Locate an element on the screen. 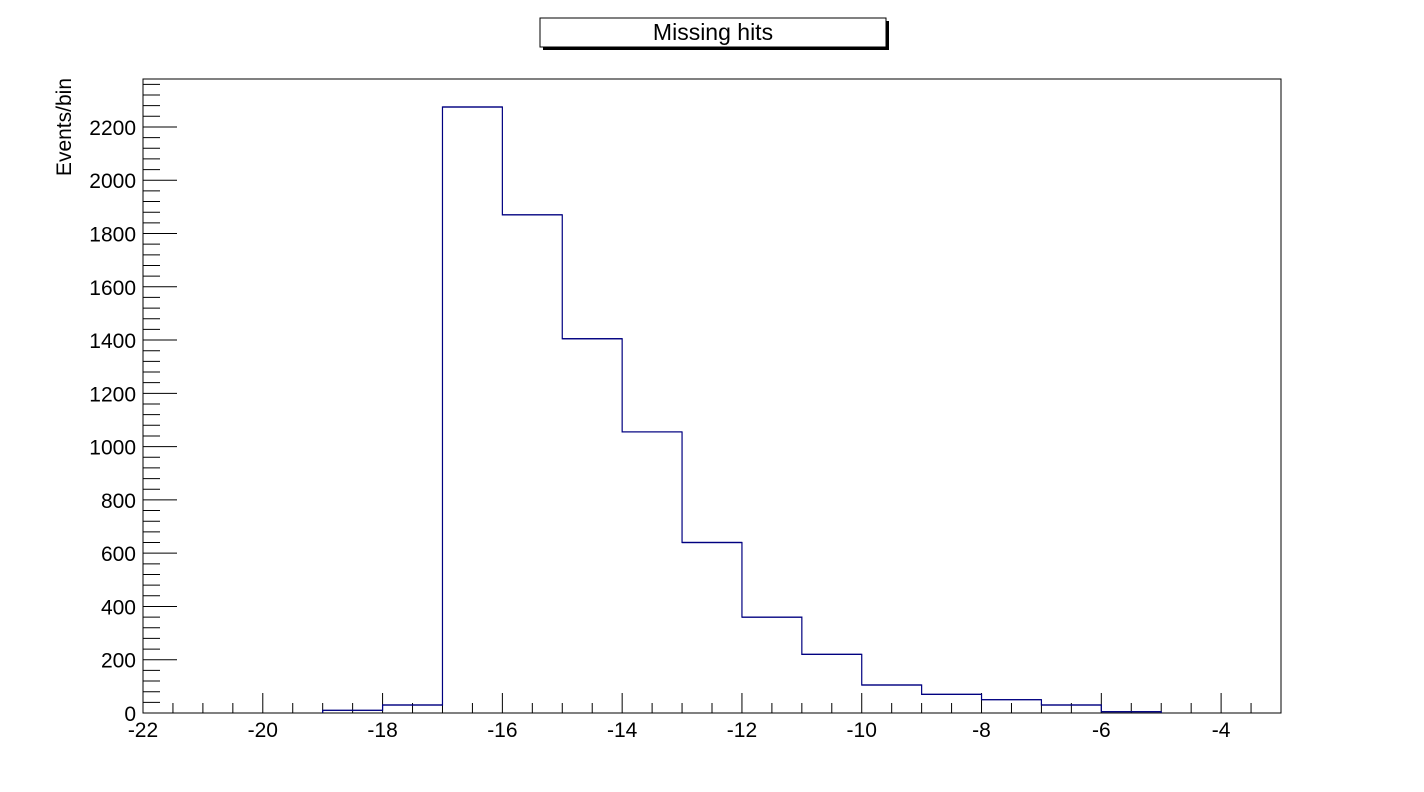 Image resolution: width=1424 pixels, height=792 pixels. x-tick-label: -20 is located at coordinates (263, 730).